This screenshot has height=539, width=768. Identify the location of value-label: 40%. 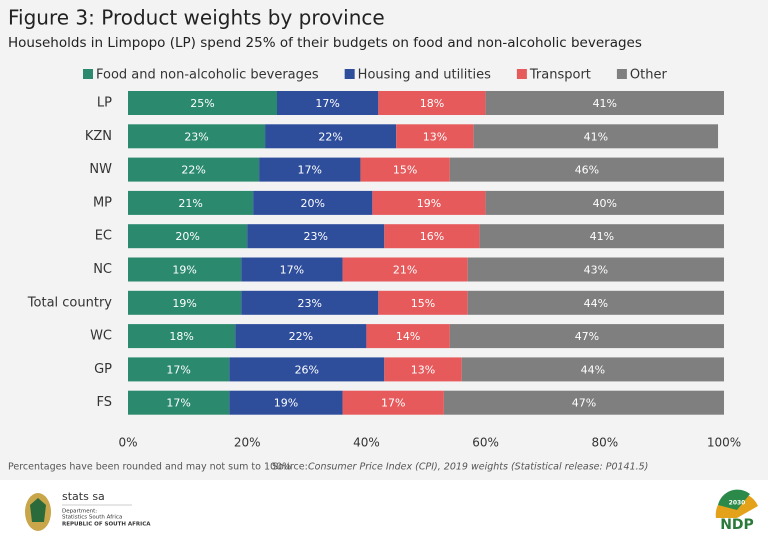
(605, 203).